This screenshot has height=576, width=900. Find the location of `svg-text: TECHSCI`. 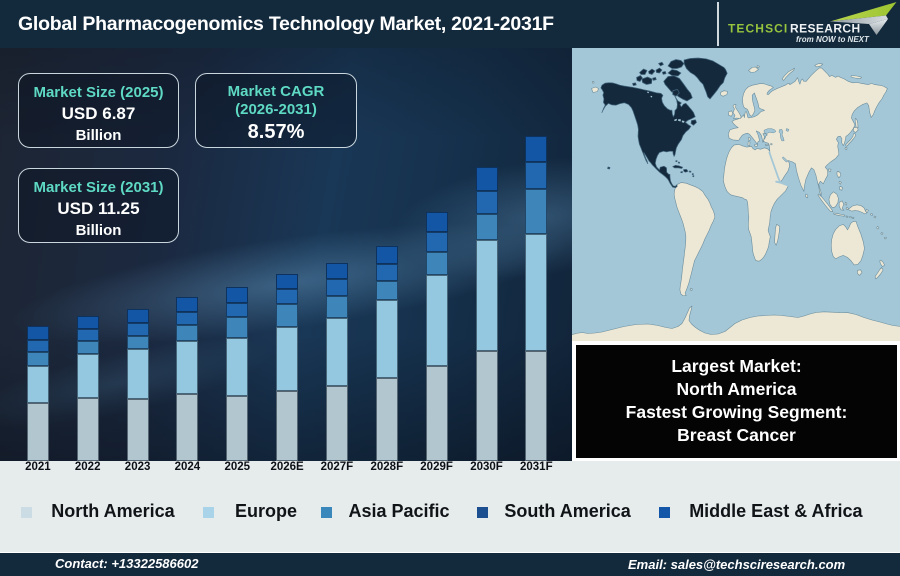

svg-text: TECHSCI is located at coordinates (758, 29).